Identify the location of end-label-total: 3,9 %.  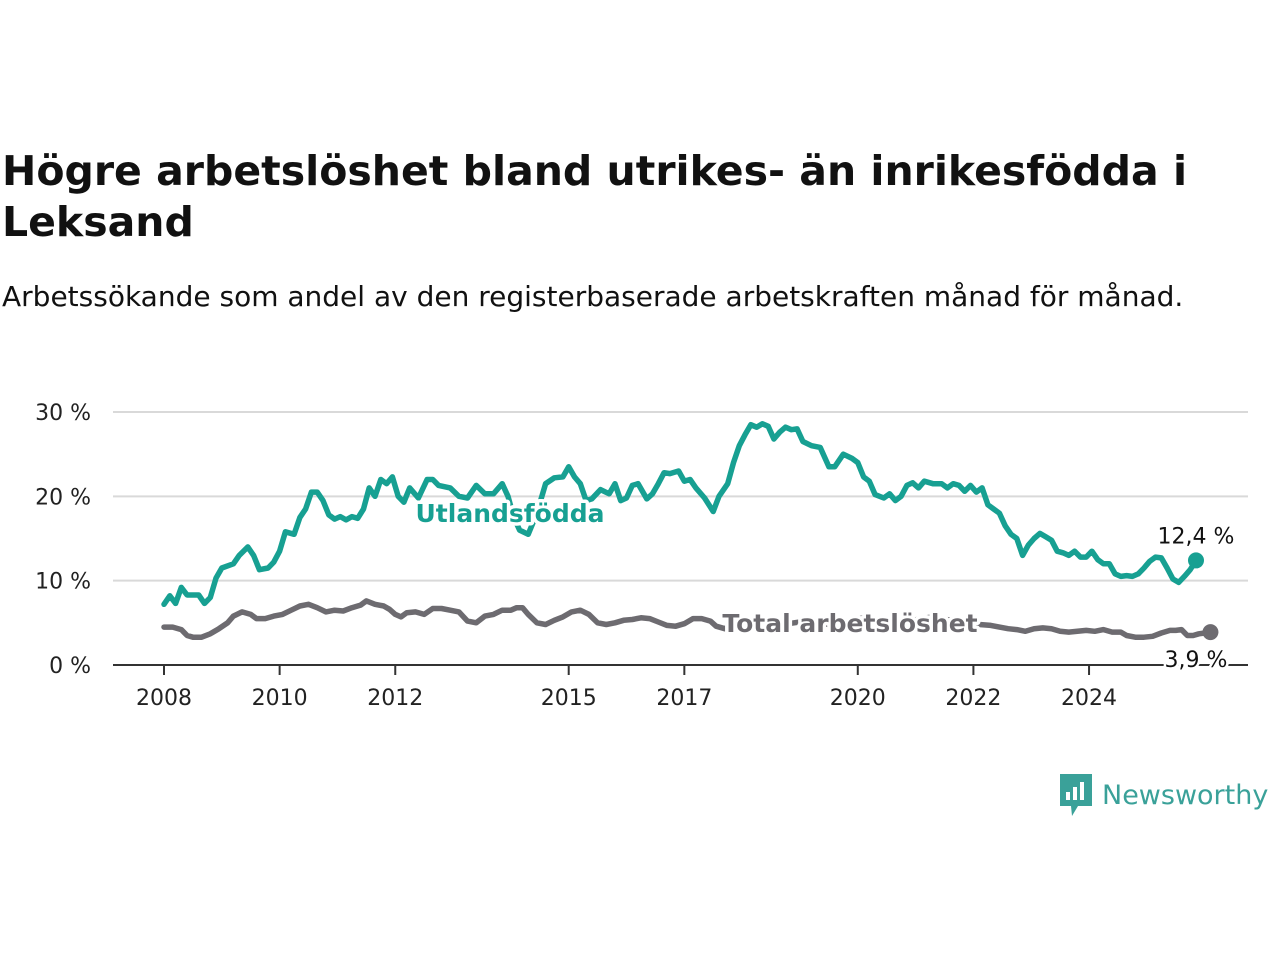
(1196, 660).